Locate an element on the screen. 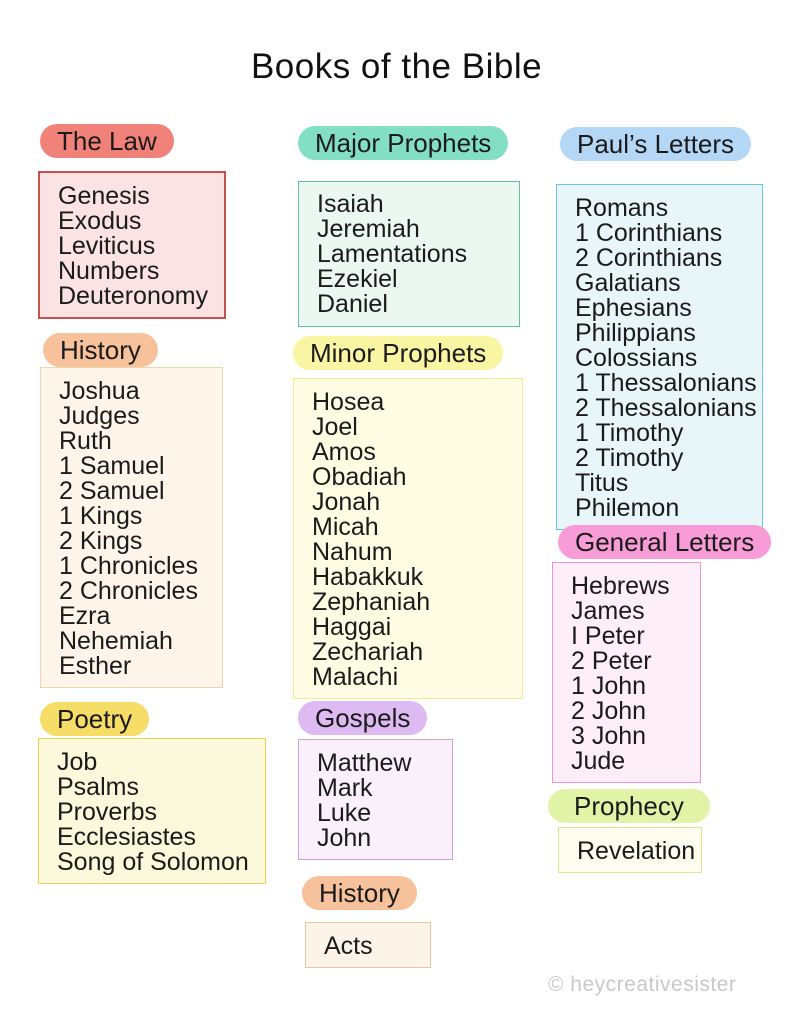  book-item: Judges is located at coordinates (99, 416).